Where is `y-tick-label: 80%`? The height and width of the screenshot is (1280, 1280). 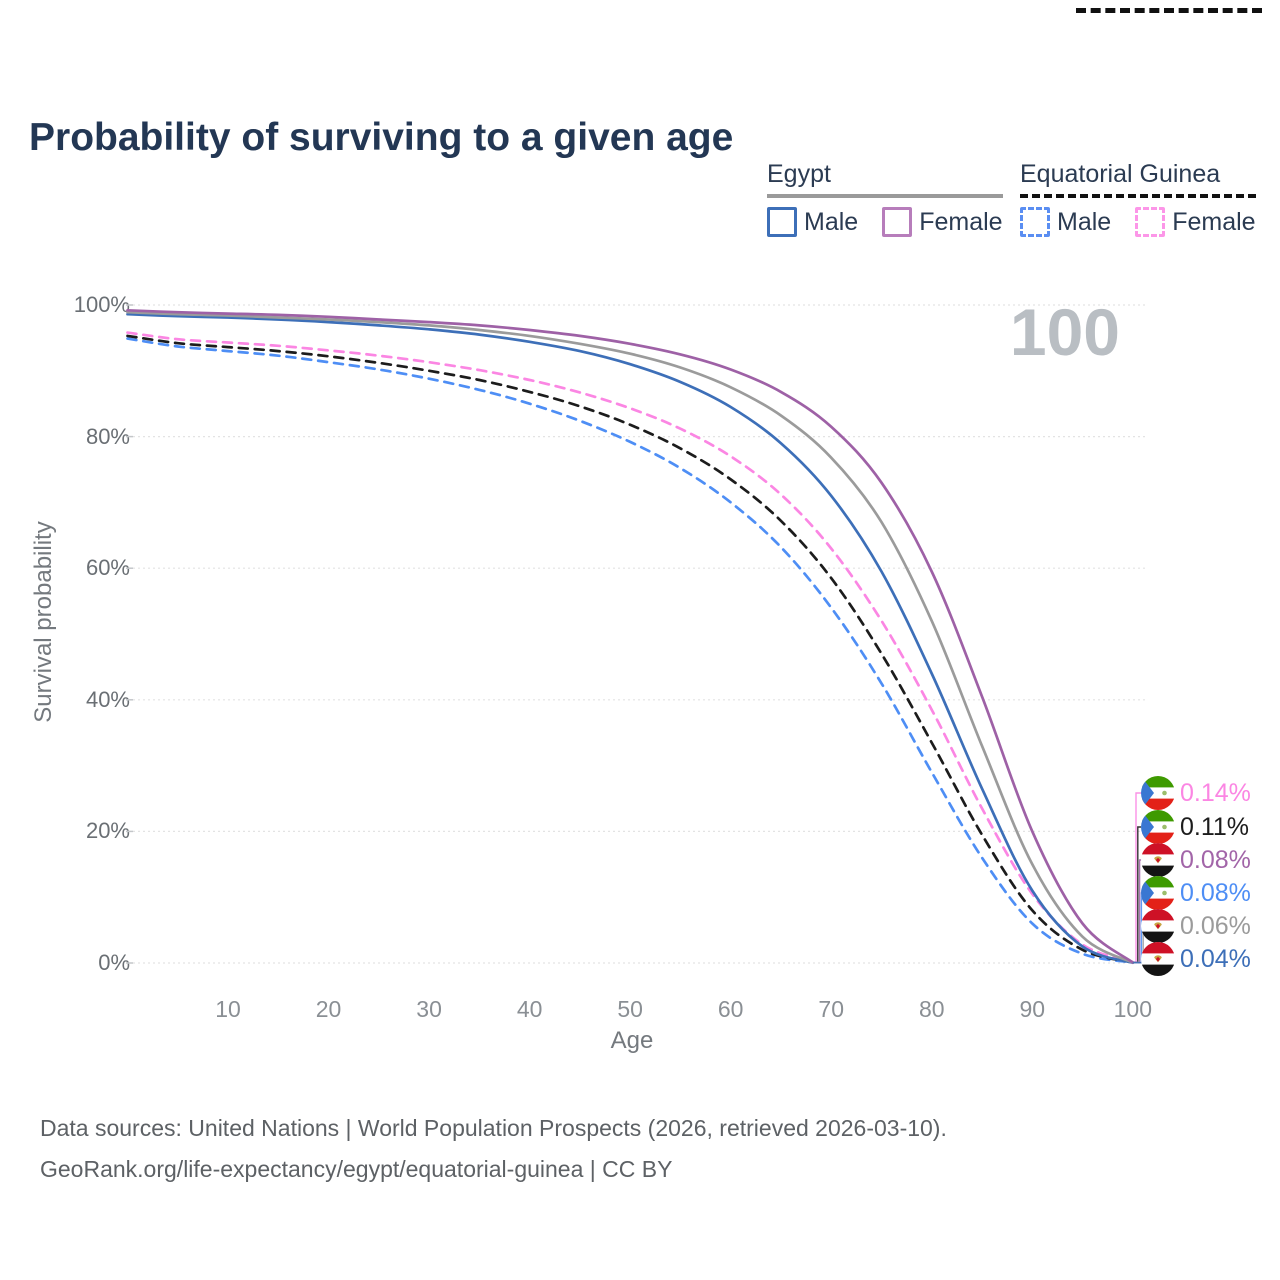 y-tick-label: 80% is located at coordinates (107, 436).